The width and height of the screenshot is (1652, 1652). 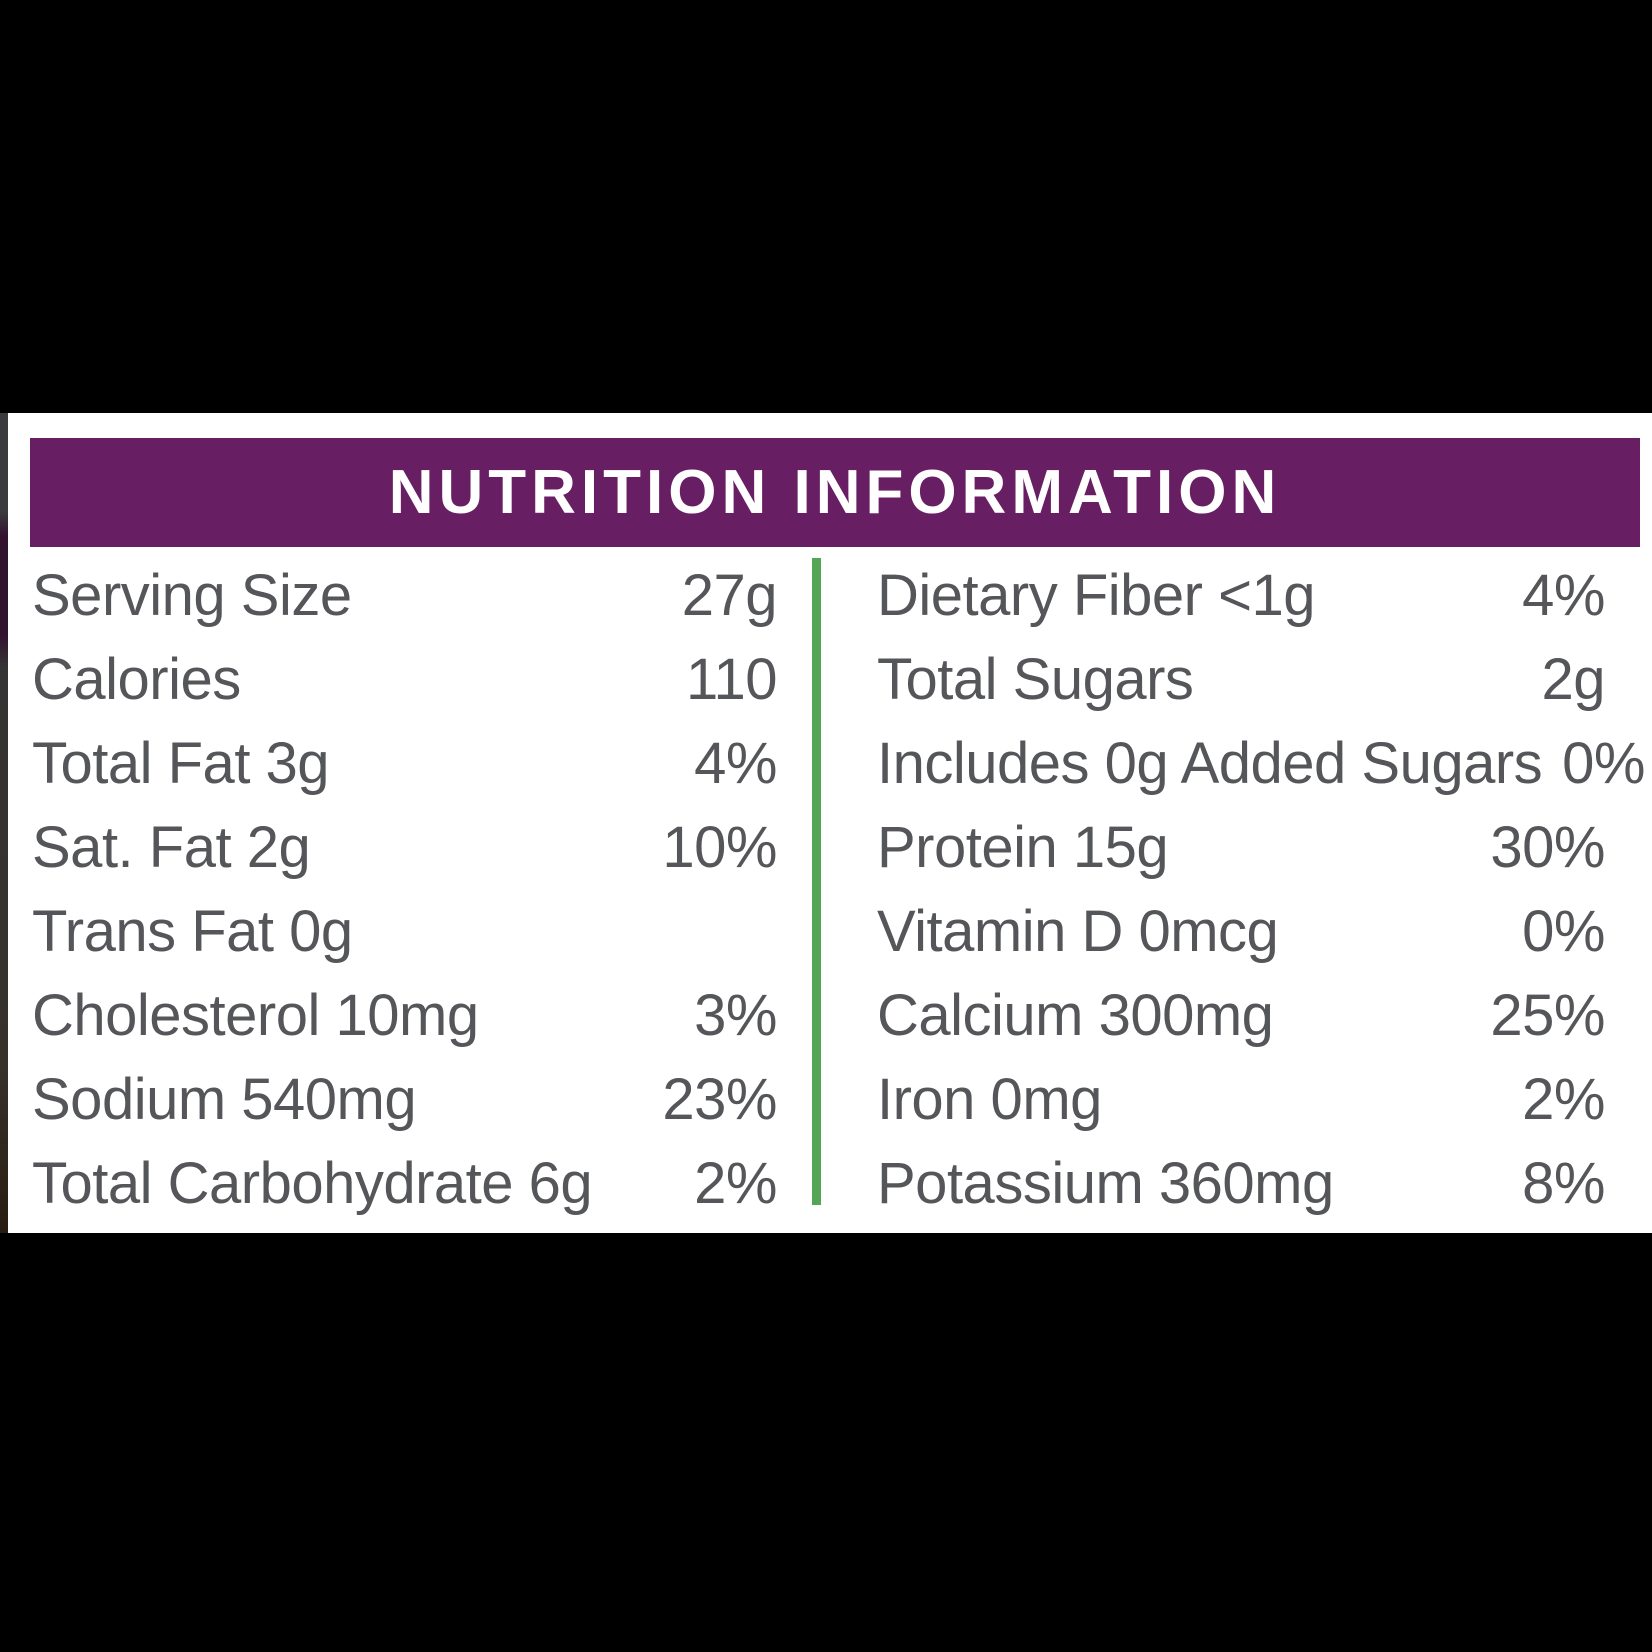 I want to click on nutrient-value: 23%, so click(x=719, y=1099).